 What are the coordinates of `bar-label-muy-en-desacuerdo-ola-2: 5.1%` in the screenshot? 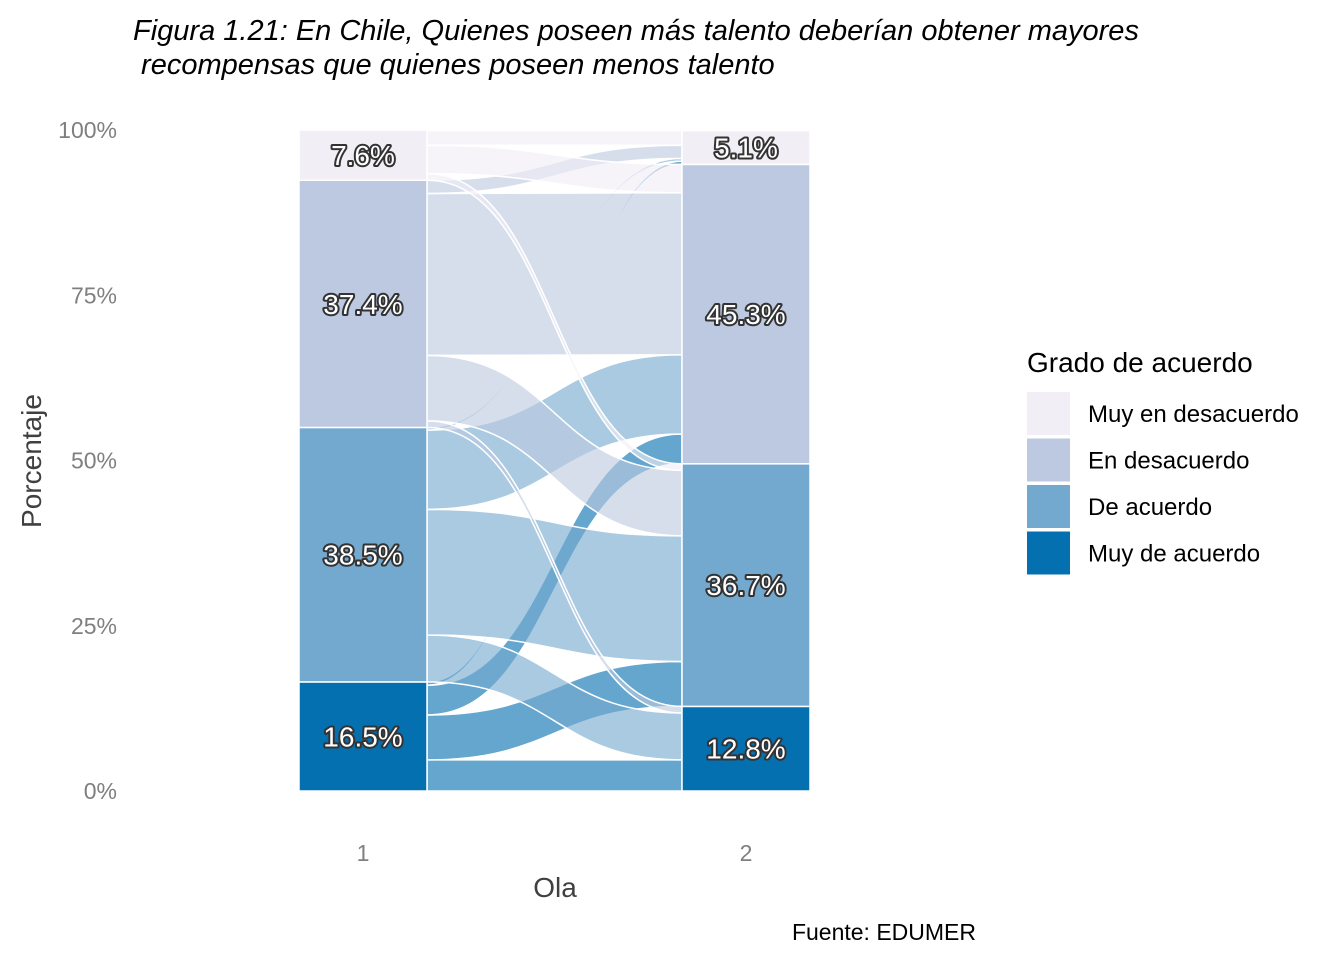 It's located at (746, 148).